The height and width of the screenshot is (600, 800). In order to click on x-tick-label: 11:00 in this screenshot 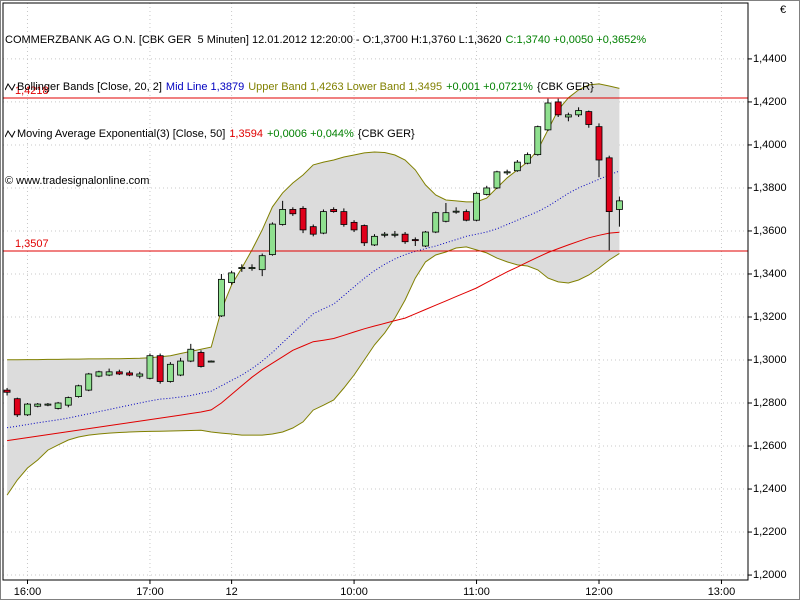, I will do `click(476, 592)`.